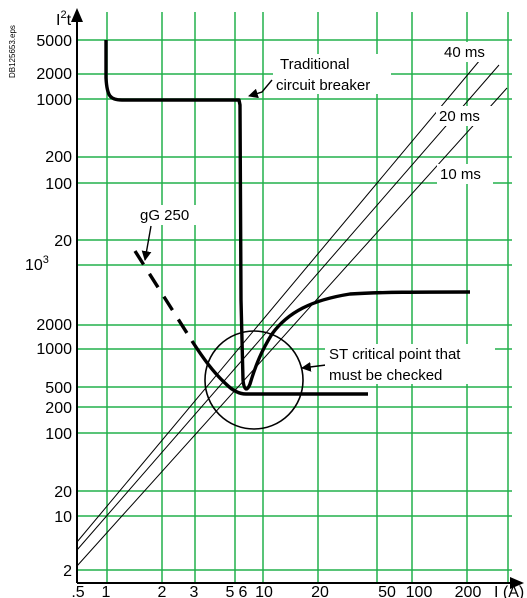 Image resolution: width=527 pixels, height=598 pixels. Describe the element at coordinates (459, 116) in the screenshot. I see `diagonal-label-20ms: 20 ms` at that location.